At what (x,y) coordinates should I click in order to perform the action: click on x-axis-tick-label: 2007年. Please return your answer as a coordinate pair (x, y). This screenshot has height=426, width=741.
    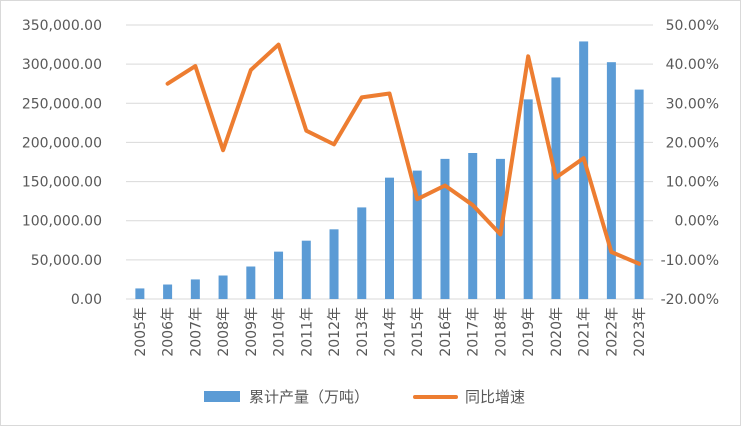
    Looking at the image, I should click on (196, 332).